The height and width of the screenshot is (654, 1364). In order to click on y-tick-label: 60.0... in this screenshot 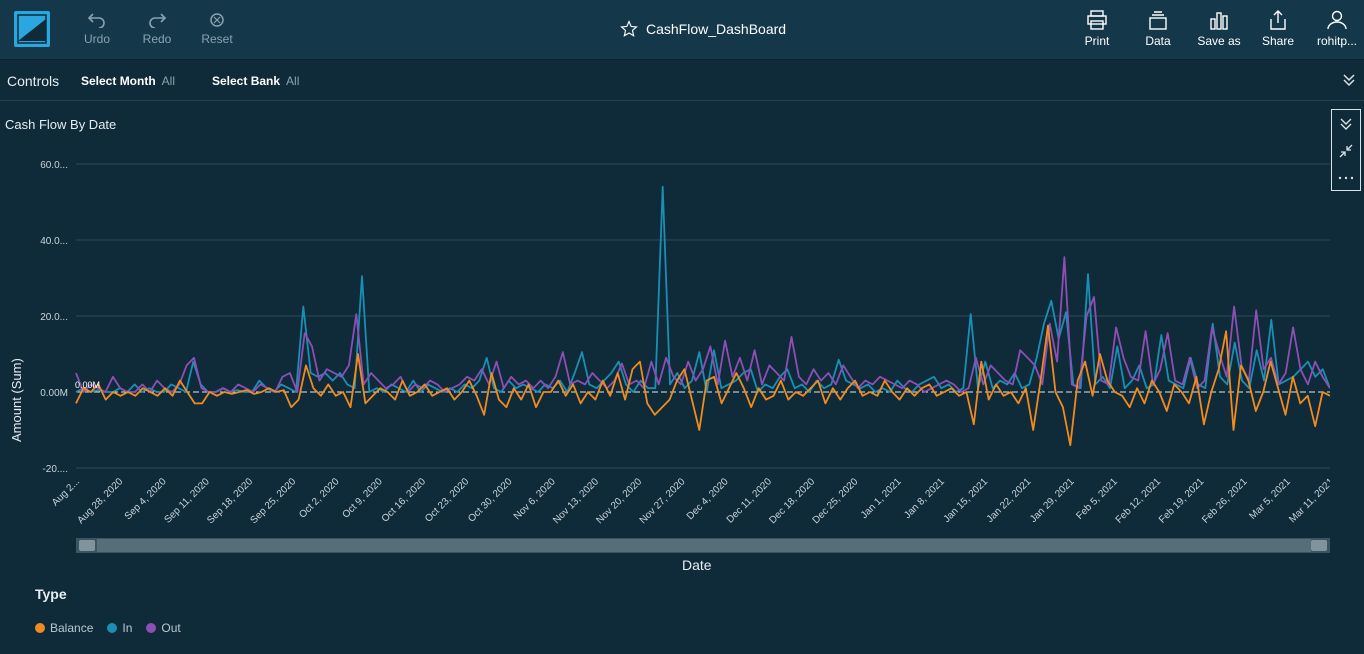, I will do `click(54, 165)`.